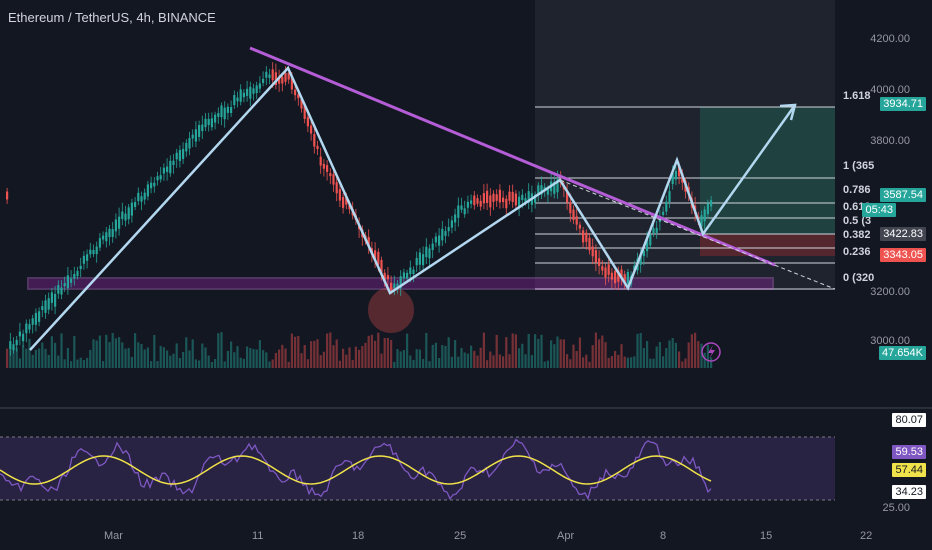 The height and width of the screenshot is (550, 932). What do you see at coordinates (909, 492) in the screenshot?
I see `rsi-lower-label: 34.23` at bounding box center [909, 492].